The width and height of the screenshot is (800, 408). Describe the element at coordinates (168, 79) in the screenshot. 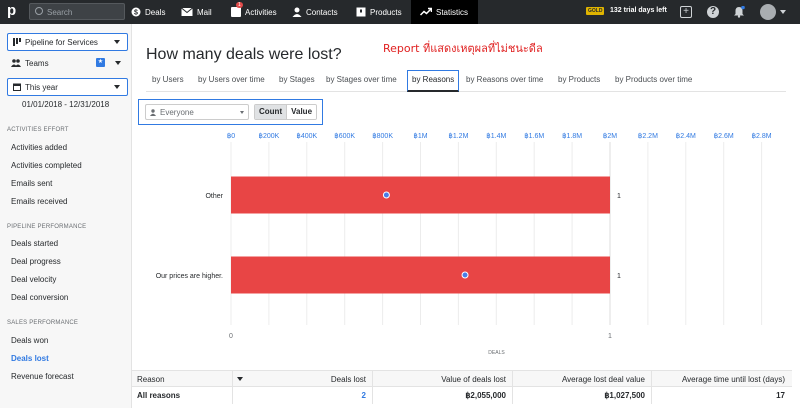

I see `tab-by-users: by Users` at that location.